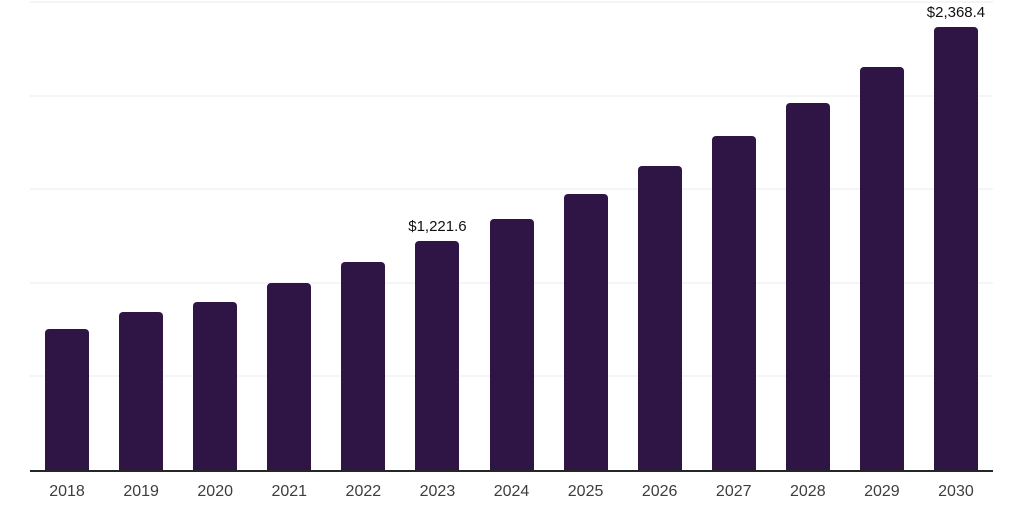  Describe the element at coordinates (141, 391) in the screenshot. I see `bar-2019` at that location.